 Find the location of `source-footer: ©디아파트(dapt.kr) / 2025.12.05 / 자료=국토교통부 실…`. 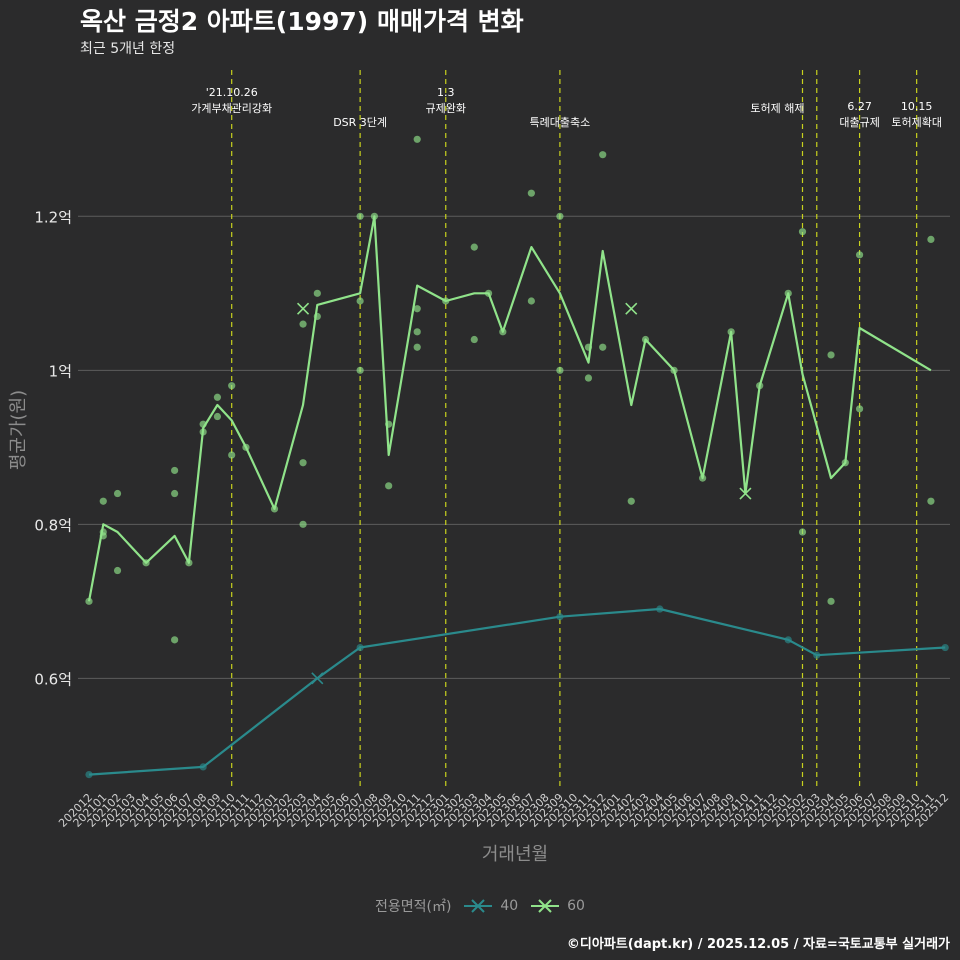

source-footer: ©디아파트(dapt.kr) / 2025.12.05 / 자료=국토교통부 실… is located at coordinates (758, 944).